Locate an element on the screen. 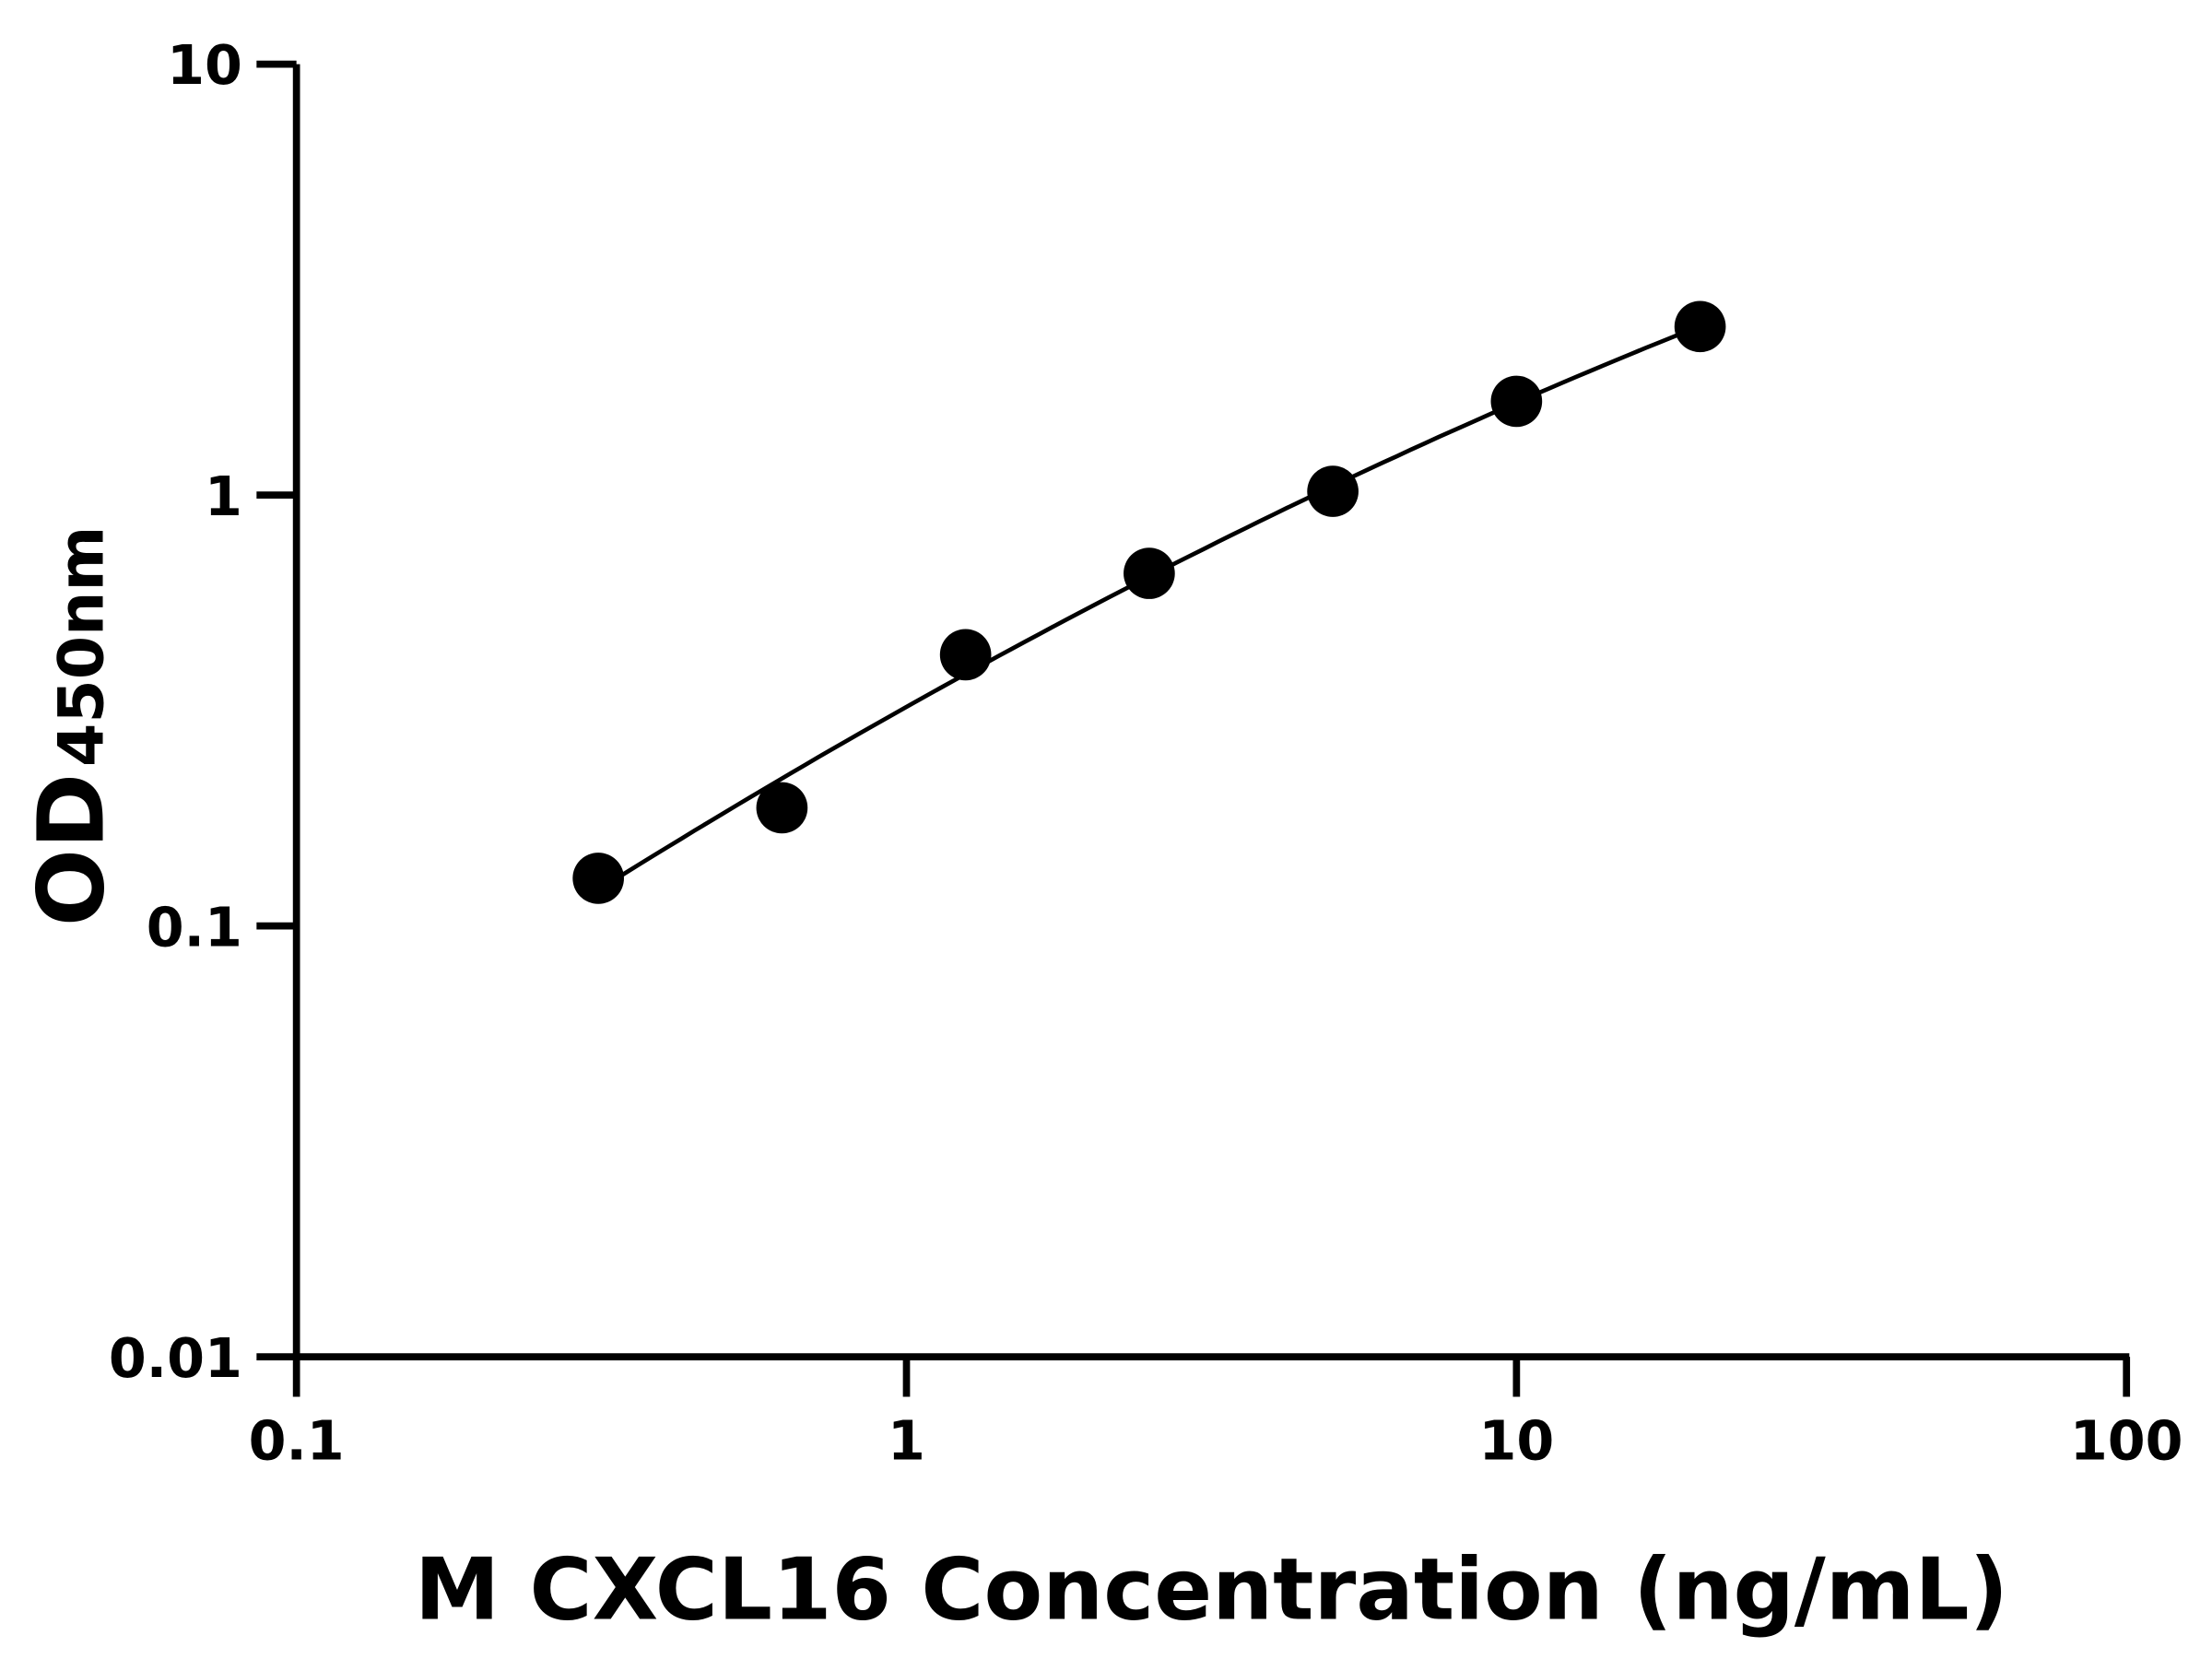 The height and width of the screenshot is (1659, 2212). x-tick-label: 10 is located at coordinates (1516, 1441).